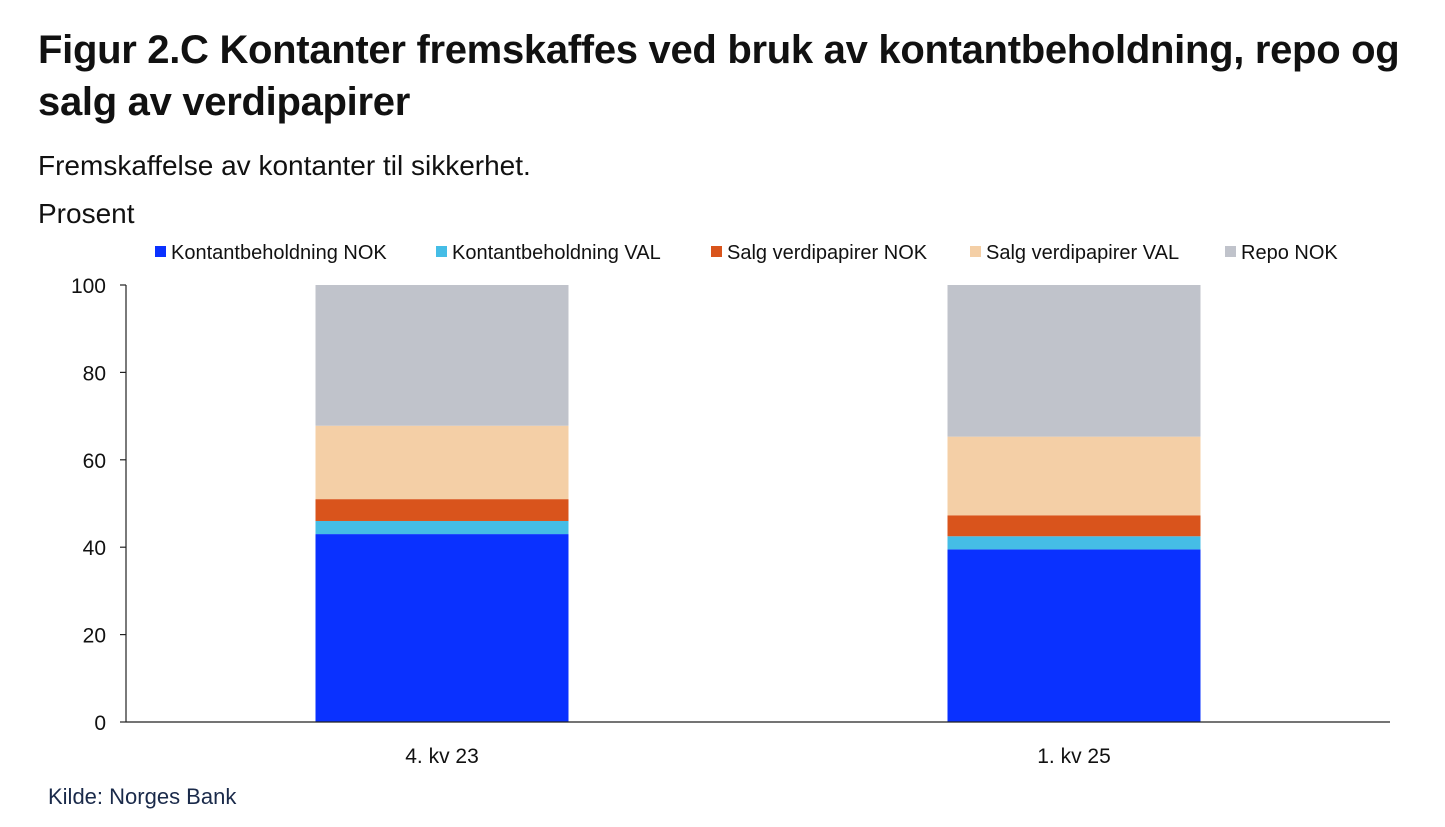  What do you see at coordinates (142, 796) in the screenshot?
I see `source-note: Kilde: Norges Bank` at bounding box center [142, 796].